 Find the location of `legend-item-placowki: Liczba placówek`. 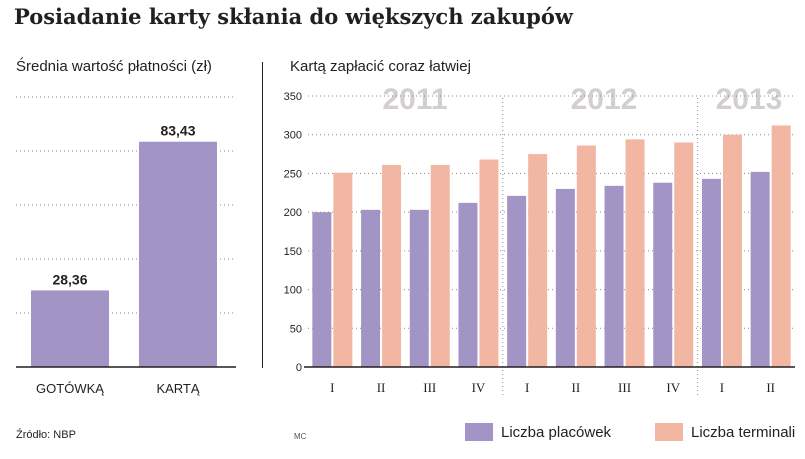

legend-item-placowki: Liczba placówek is located at coordinates (538, 432).